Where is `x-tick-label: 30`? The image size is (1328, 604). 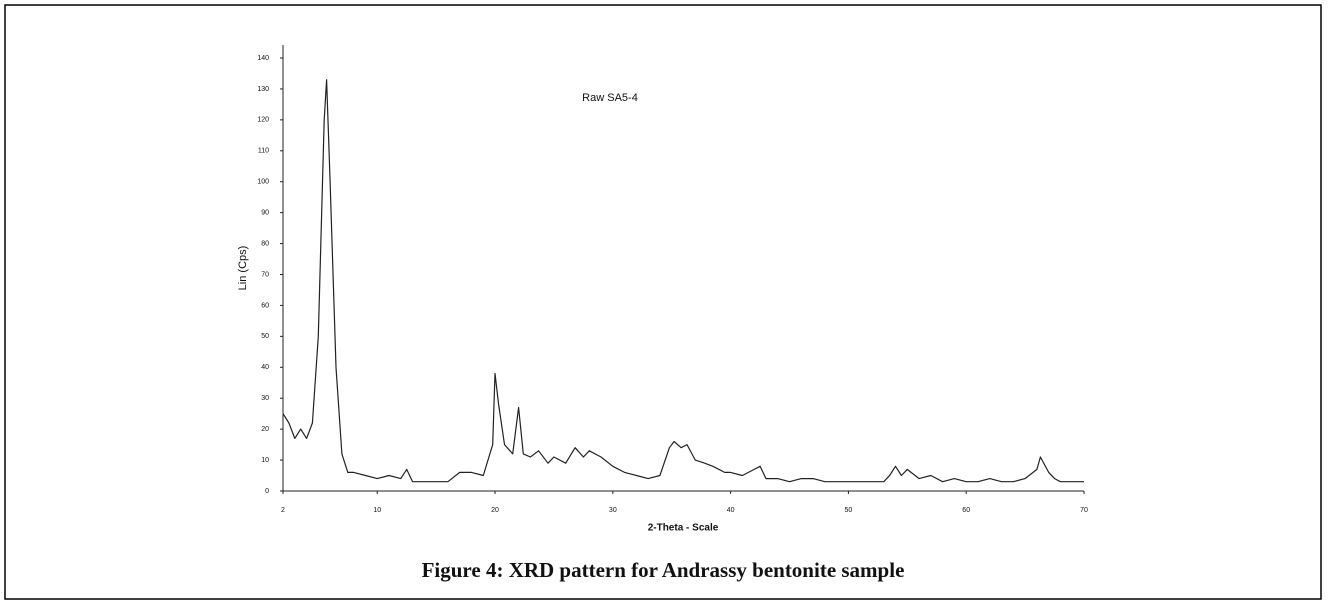
x-tick-label: 30 is located at coordinates (613, 510).